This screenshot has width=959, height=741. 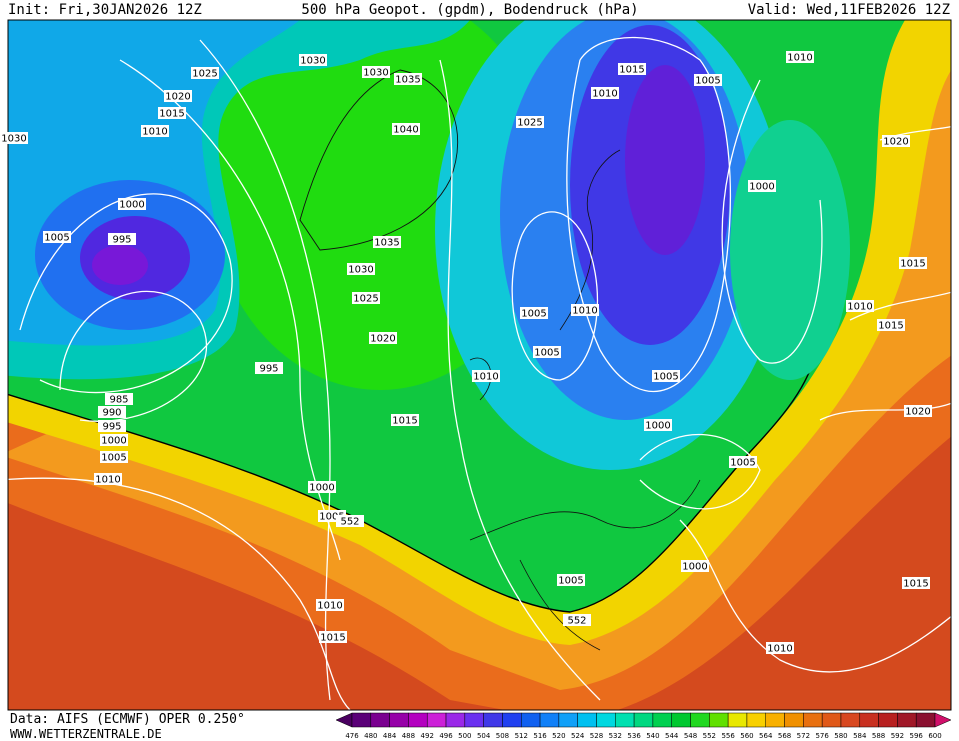 I want to click on colorbar-label: 592, so click(x=897, y=736).